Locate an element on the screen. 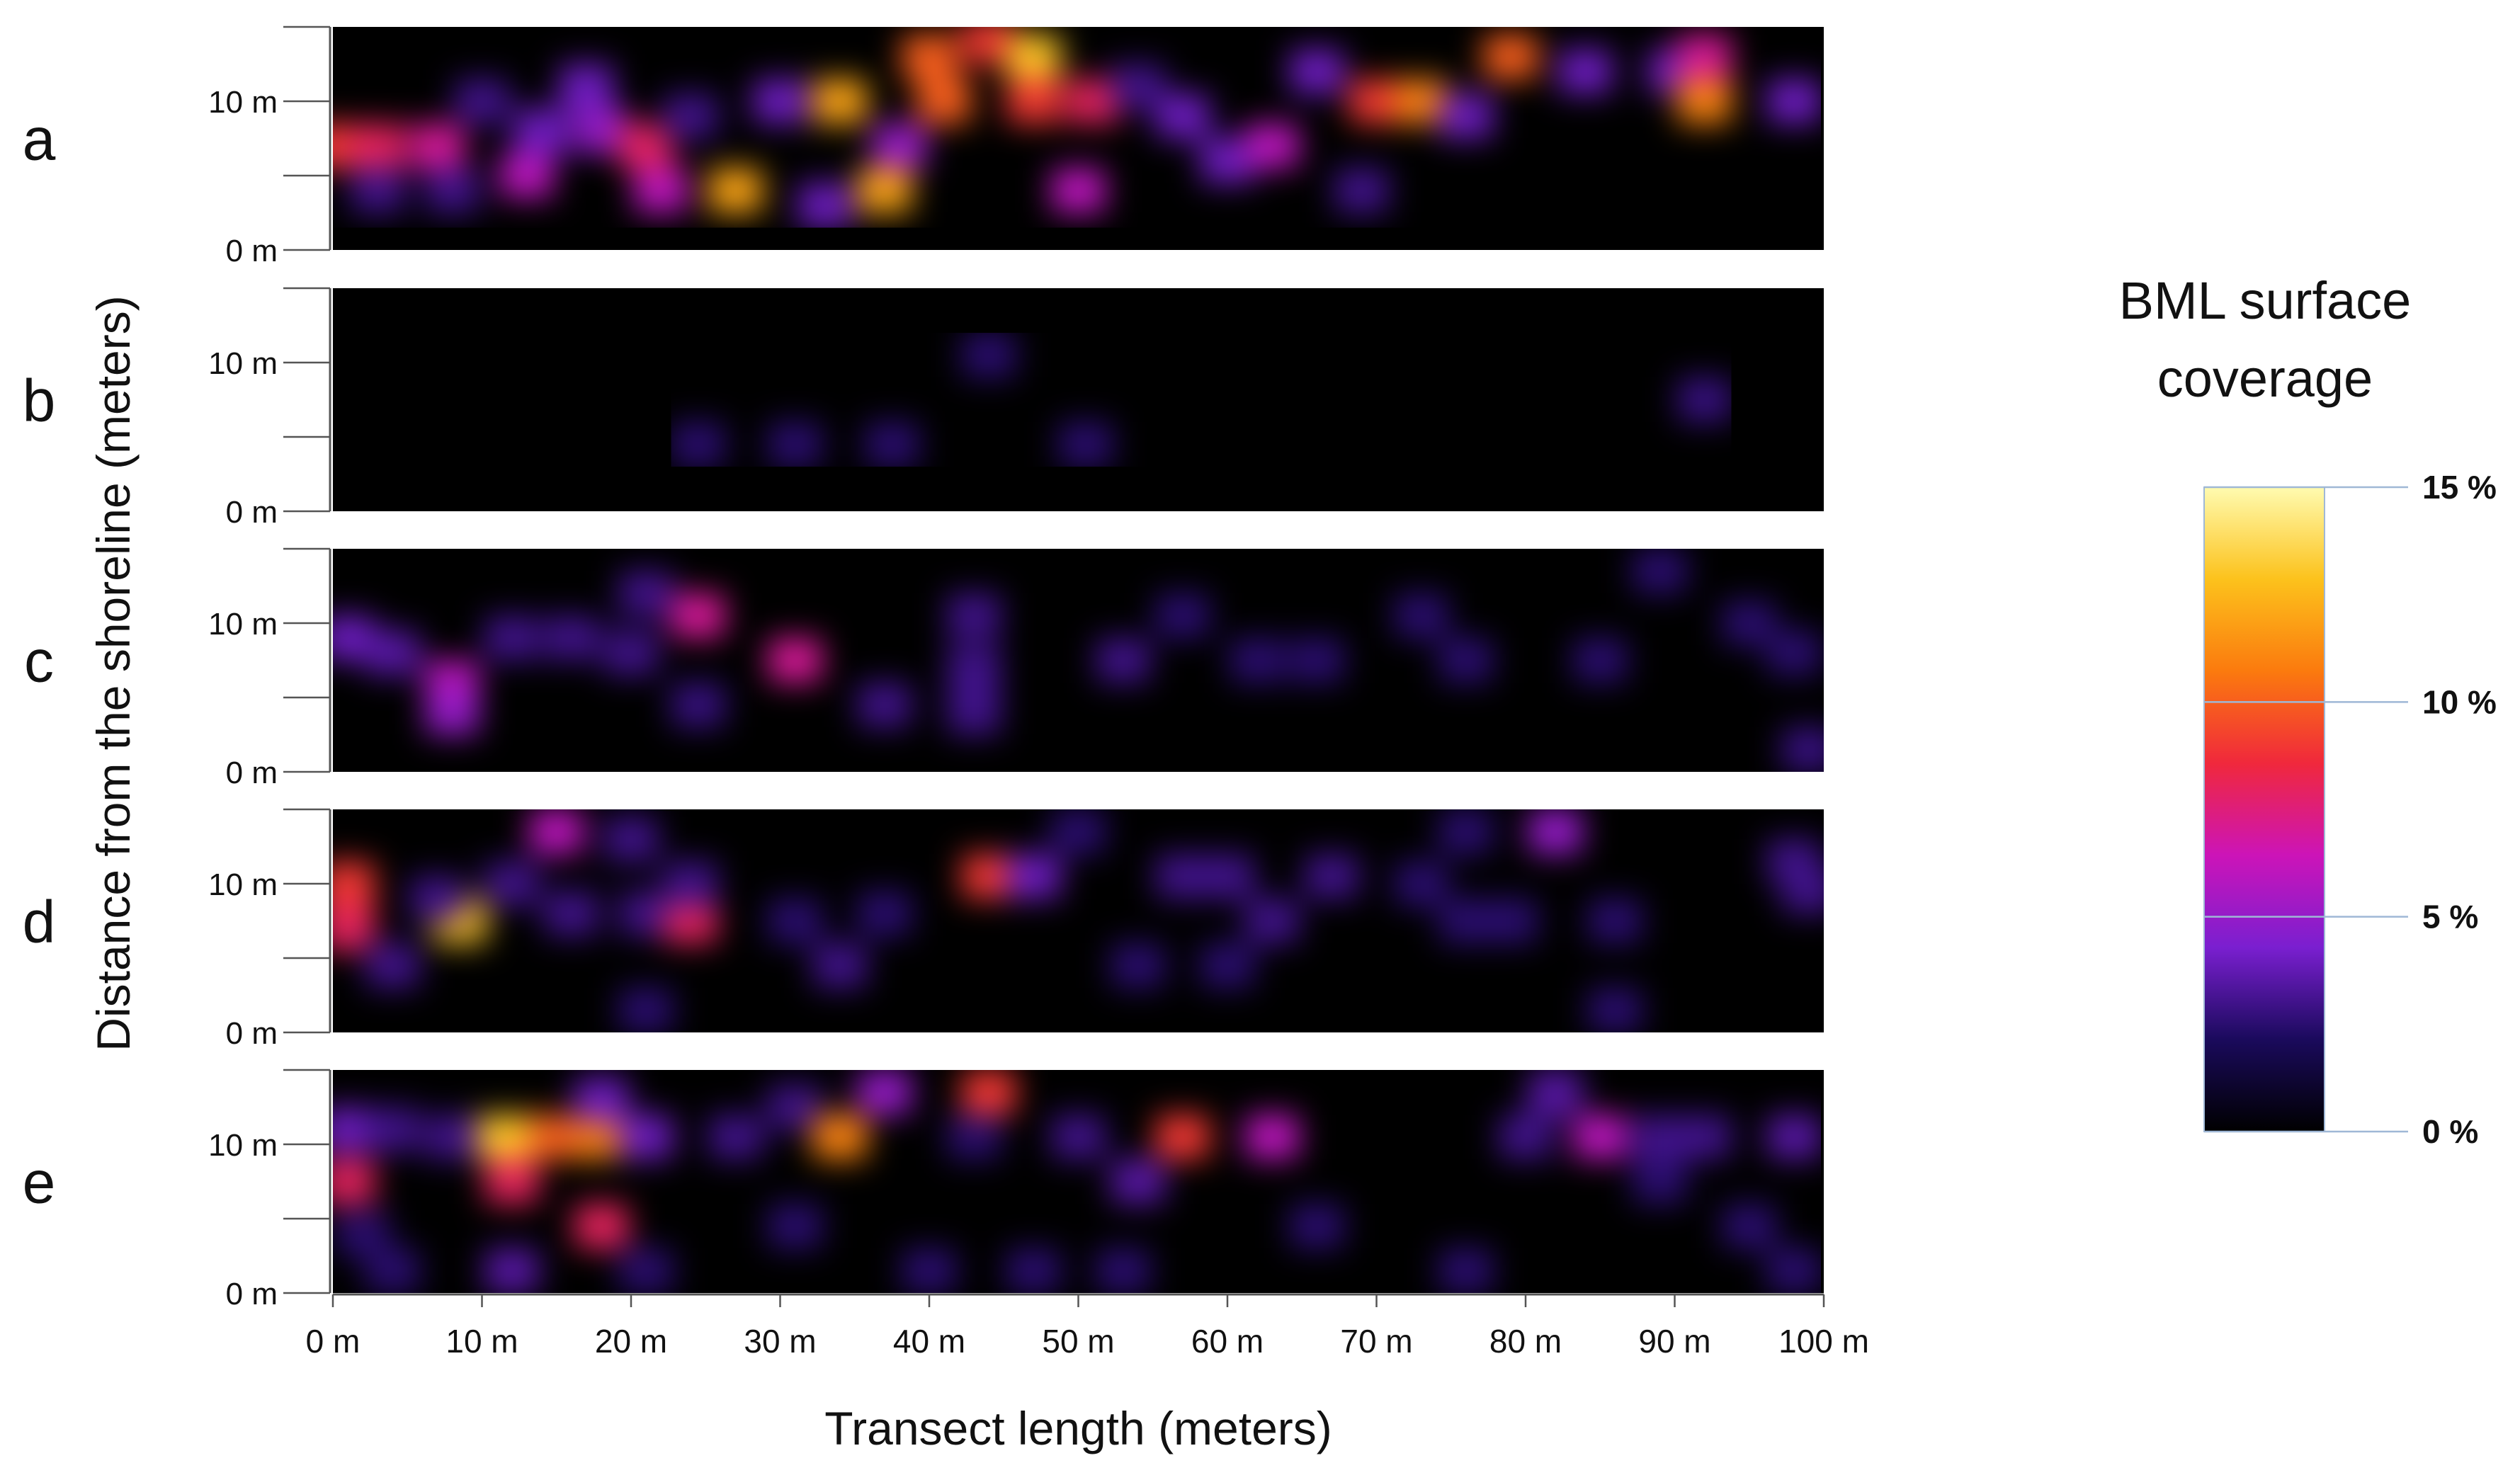 This screenshot has width=2520, height=1475. x-tick-label: 40 m is located at coordinates (929, 1341).